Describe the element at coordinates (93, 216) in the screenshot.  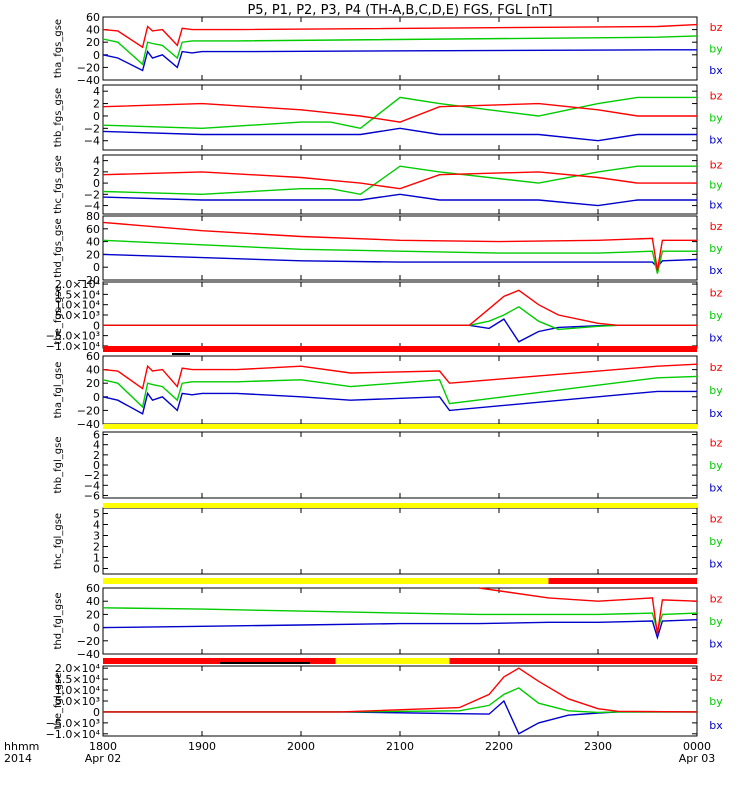
I see `y-tick-label: 80` at that location.